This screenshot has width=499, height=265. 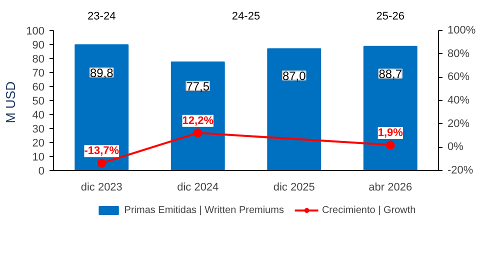 I want to click on data-label: 12,2%, so click(x=198, y=120).